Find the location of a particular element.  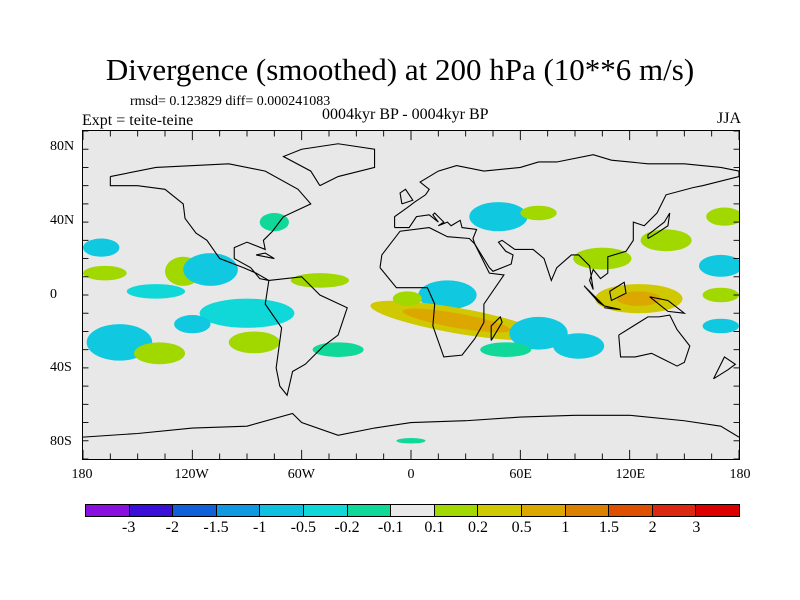

lon-tick-label: 0 is located at coordinates (411, 474).